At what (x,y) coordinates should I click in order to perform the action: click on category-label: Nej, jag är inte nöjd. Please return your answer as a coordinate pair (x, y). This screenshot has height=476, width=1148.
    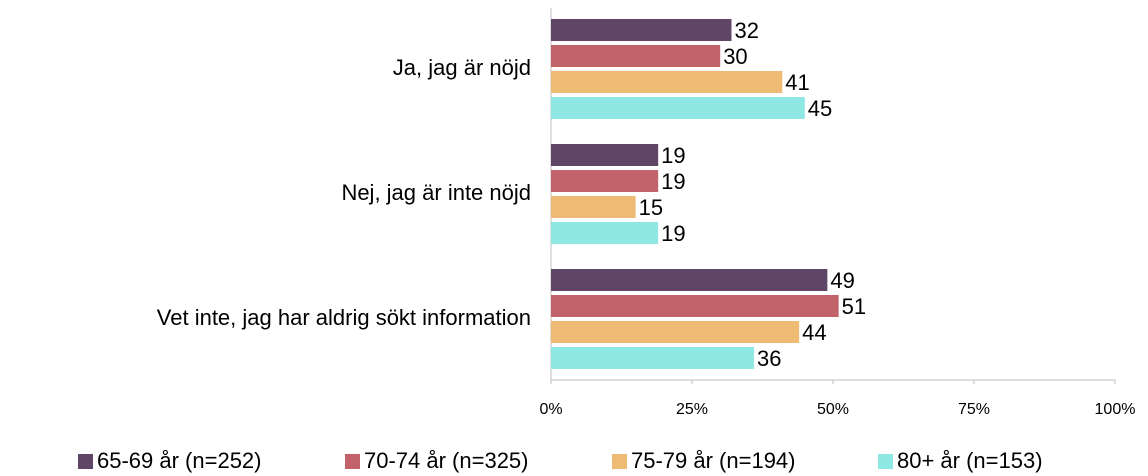
    Looking at the image, I should click on (436, 192).